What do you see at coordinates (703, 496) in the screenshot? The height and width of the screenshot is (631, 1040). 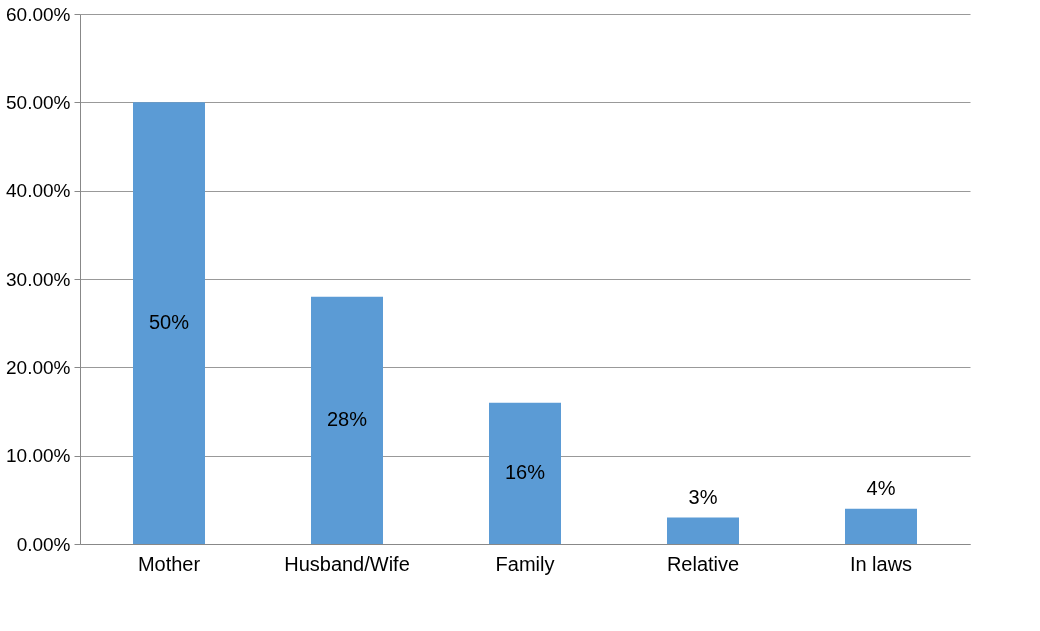 I see `data-label: 3%` at bounding box center [703, 496].